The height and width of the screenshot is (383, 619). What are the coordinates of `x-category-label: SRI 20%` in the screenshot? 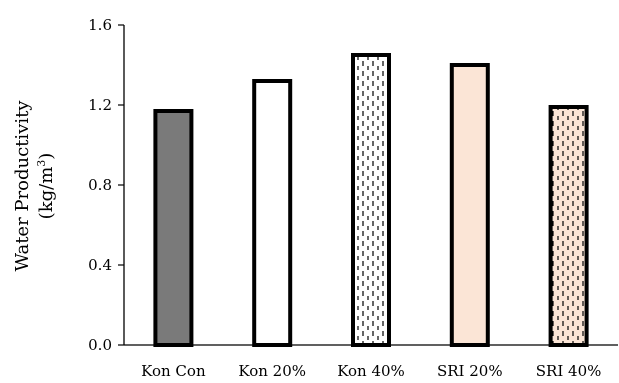 It's located at (470, 371).